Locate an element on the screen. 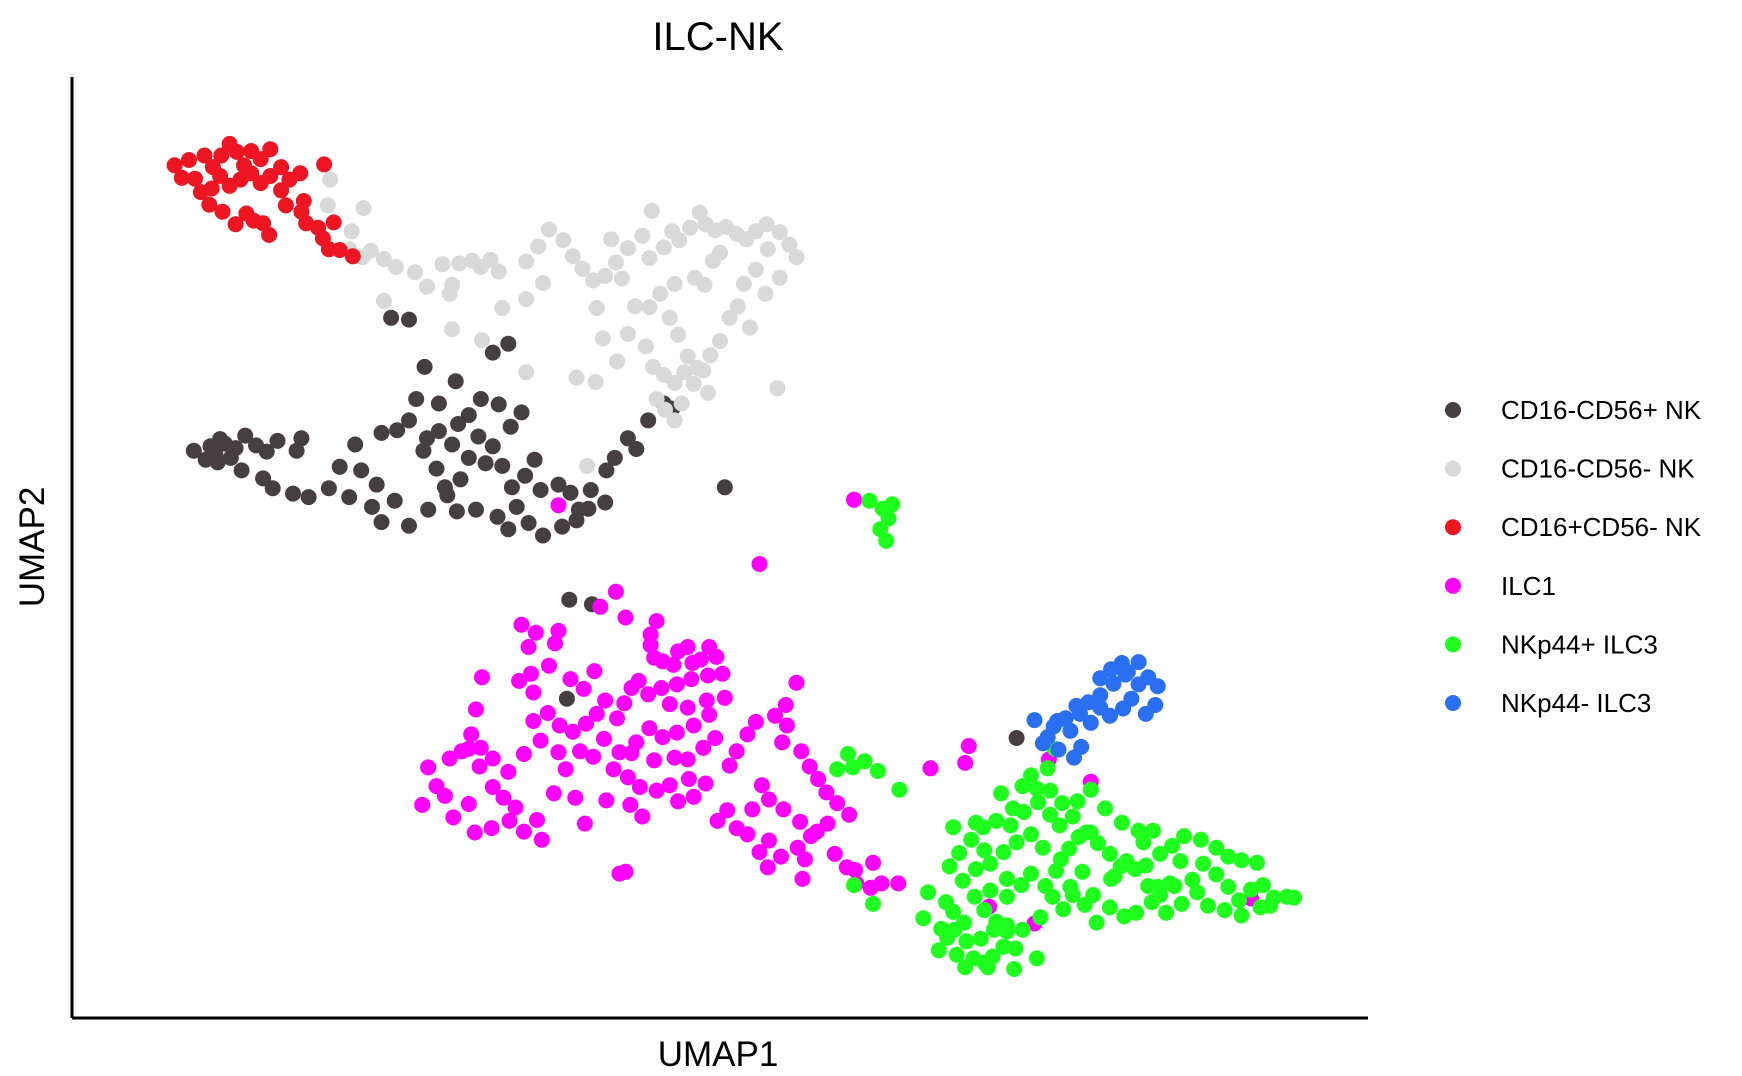 The image size is (1742, 1076). legend-label: ILC1 is located at coordinates (1528, 586).